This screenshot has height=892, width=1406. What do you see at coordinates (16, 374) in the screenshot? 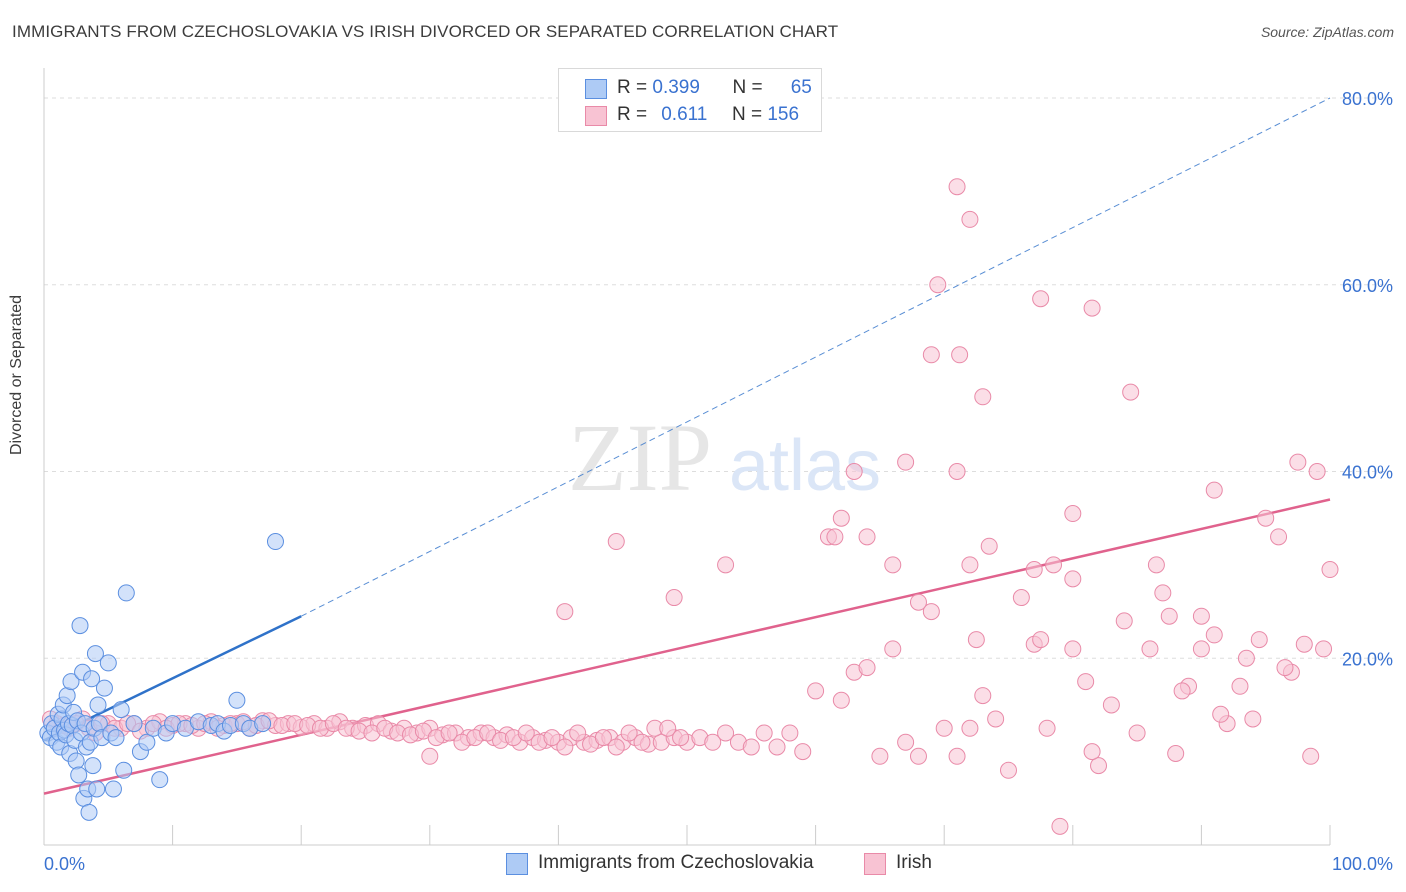
I see `y-axis-label: Divorced or Separated` at bounding box center [16, 374].